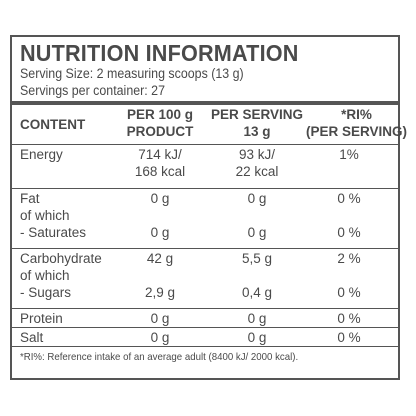  Describe the element at coordinates (257, 279) in the screenshot. I see `carb-per-serving-cell: 5,5 g 0,4 g` at that location.